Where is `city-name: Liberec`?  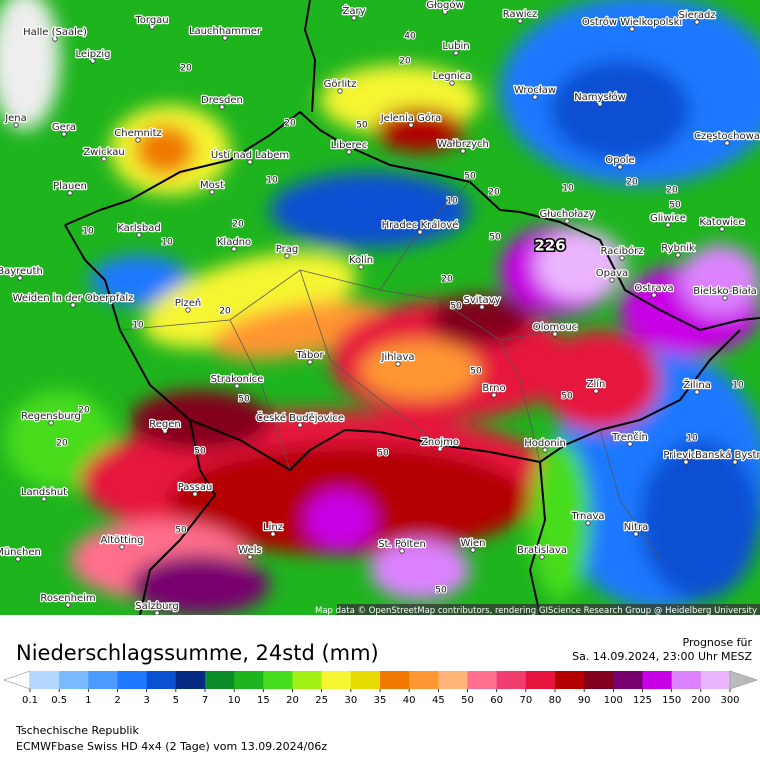 city-name: Liberec is located at coordinates (349, 145).